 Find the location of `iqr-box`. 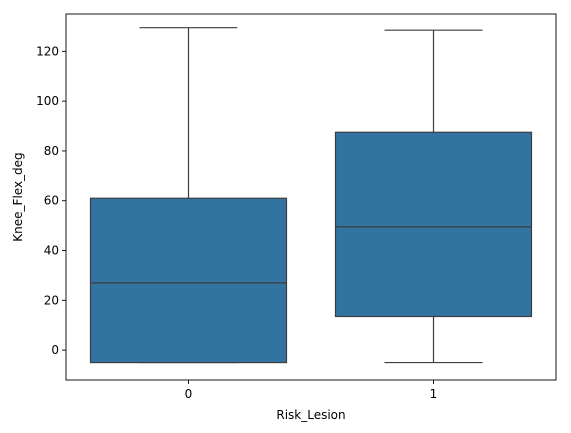

iqr-box is located at coordinates (188, 280).